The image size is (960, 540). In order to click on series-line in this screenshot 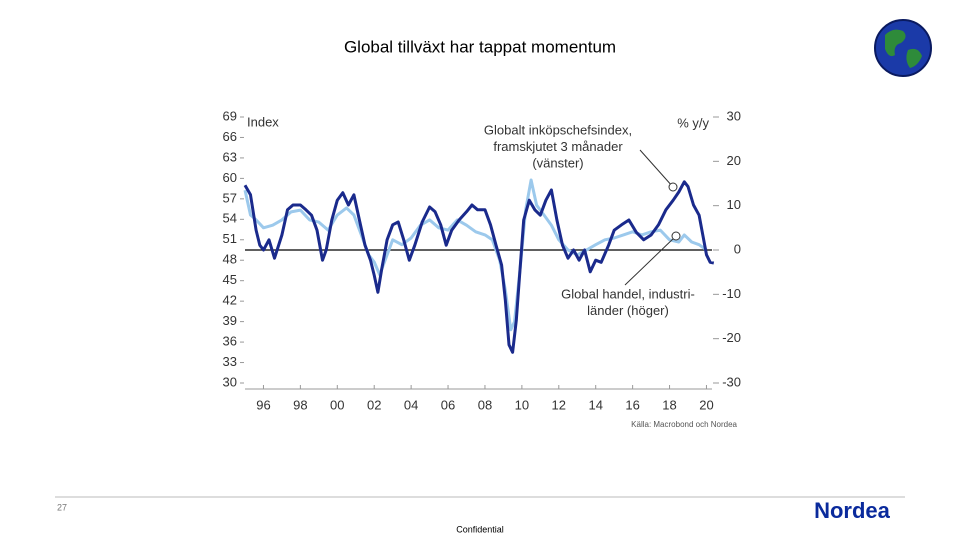, I will do `click(475, 255)`.